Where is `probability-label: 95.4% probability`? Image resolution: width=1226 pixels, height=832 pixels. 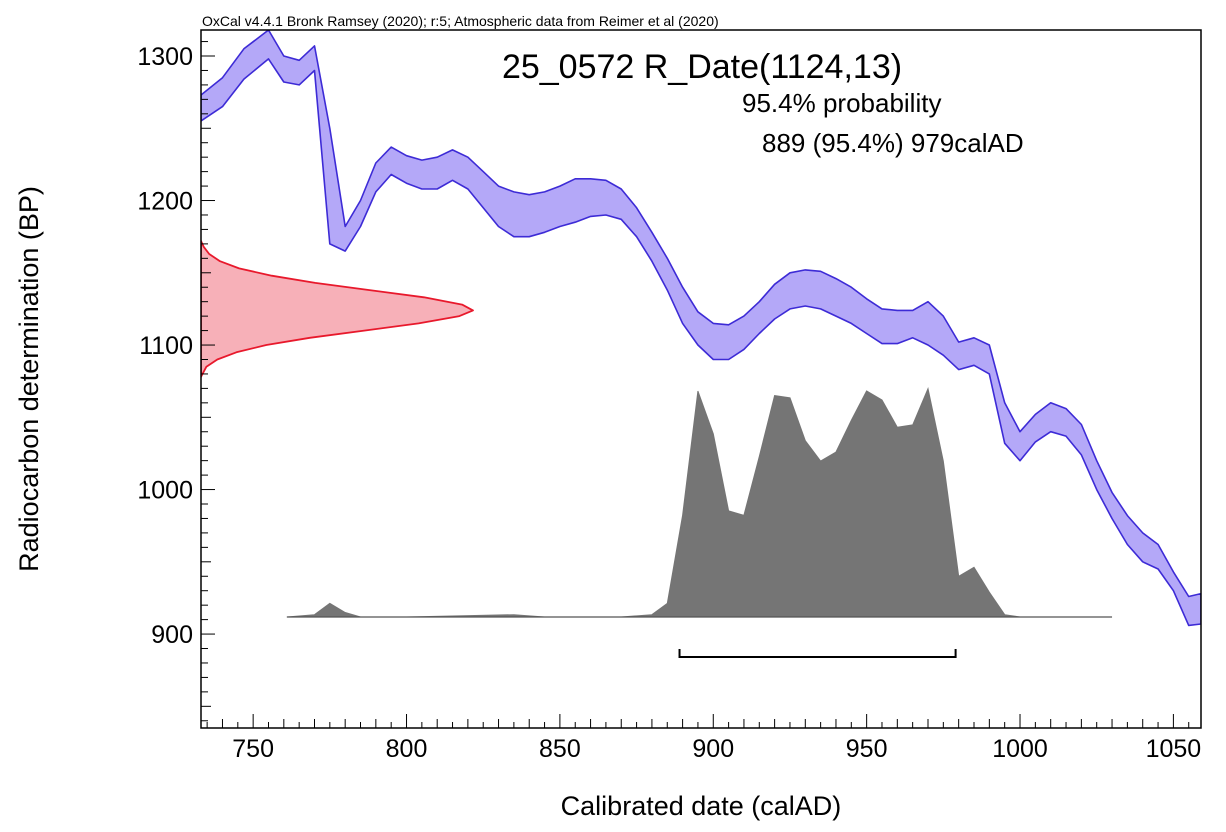 probability-label: 95.4% probability is located at coordinates (841, 103).